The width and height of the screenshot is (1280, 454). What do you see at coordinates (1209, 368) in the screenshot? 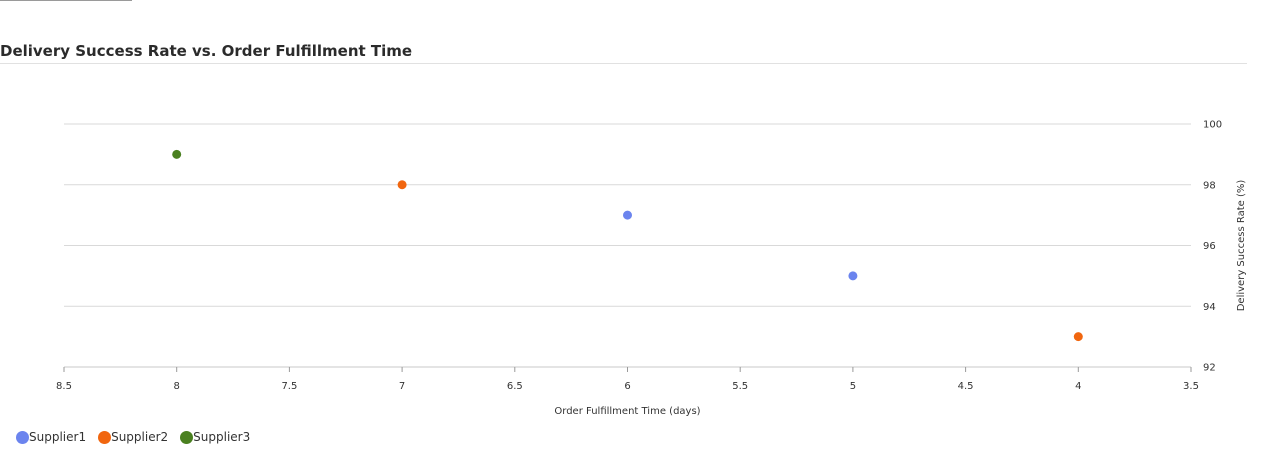
I see `y-tick-label: 92` at bounding box center [1209, 368].